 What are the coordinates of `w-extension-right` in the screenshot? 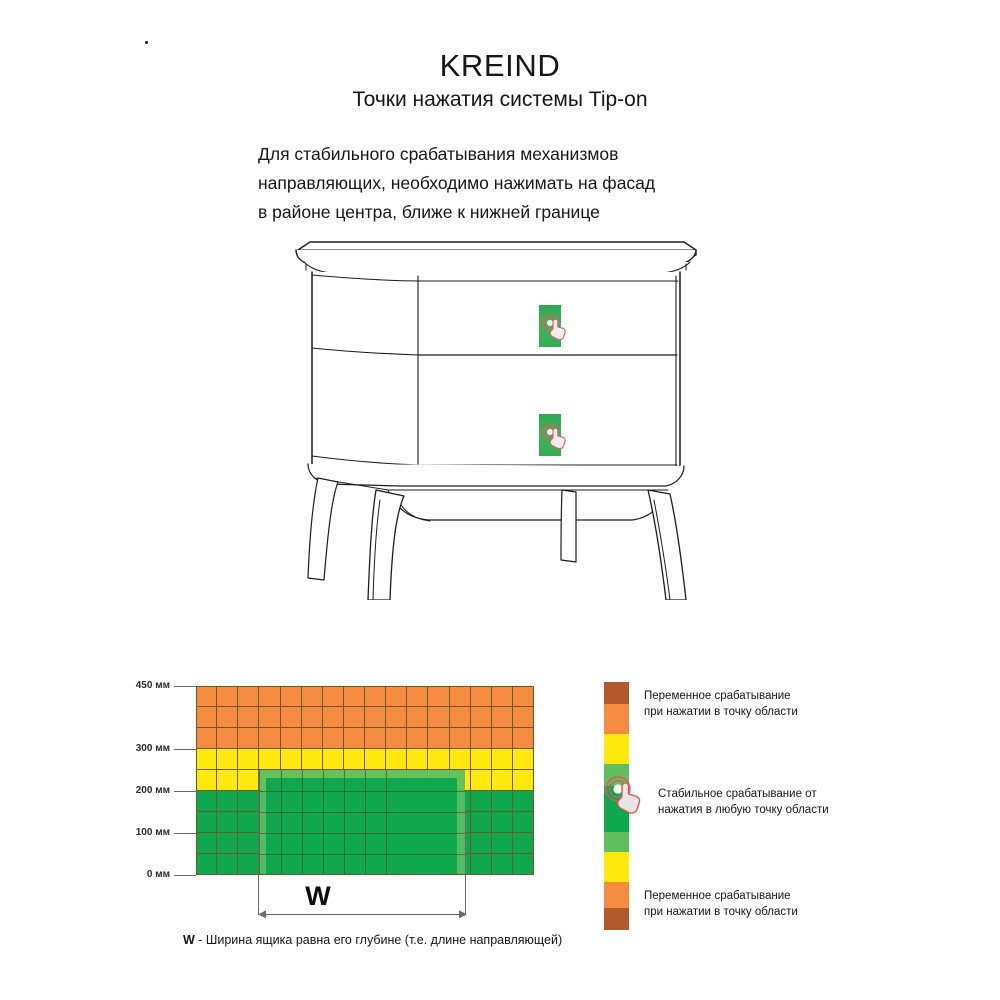 It's located at (465, 862).